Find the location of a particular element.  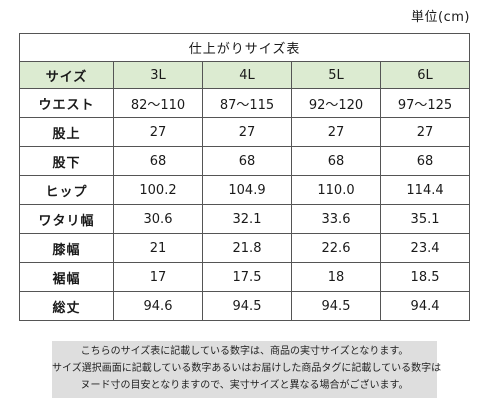

table-cell: 18.5 is located at coordinates (425, 277).